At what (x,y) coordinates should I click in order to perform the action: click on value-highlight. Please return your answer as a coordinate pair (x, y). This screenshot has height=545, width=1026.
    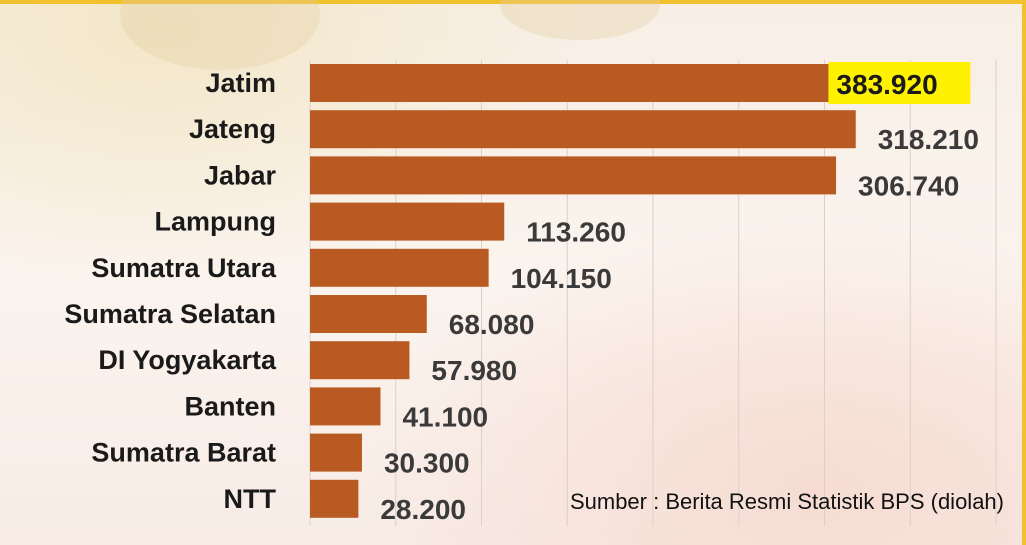
    Looking at the image, I should click on (899, 83).